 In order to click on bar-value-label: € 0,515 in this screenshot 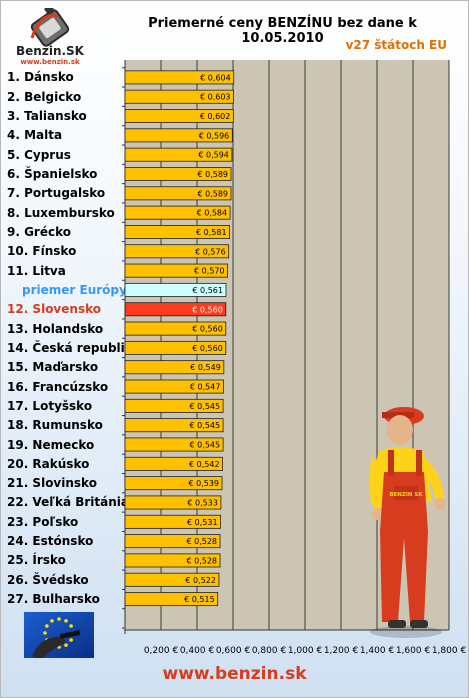, I will do `click(199, 599)`.